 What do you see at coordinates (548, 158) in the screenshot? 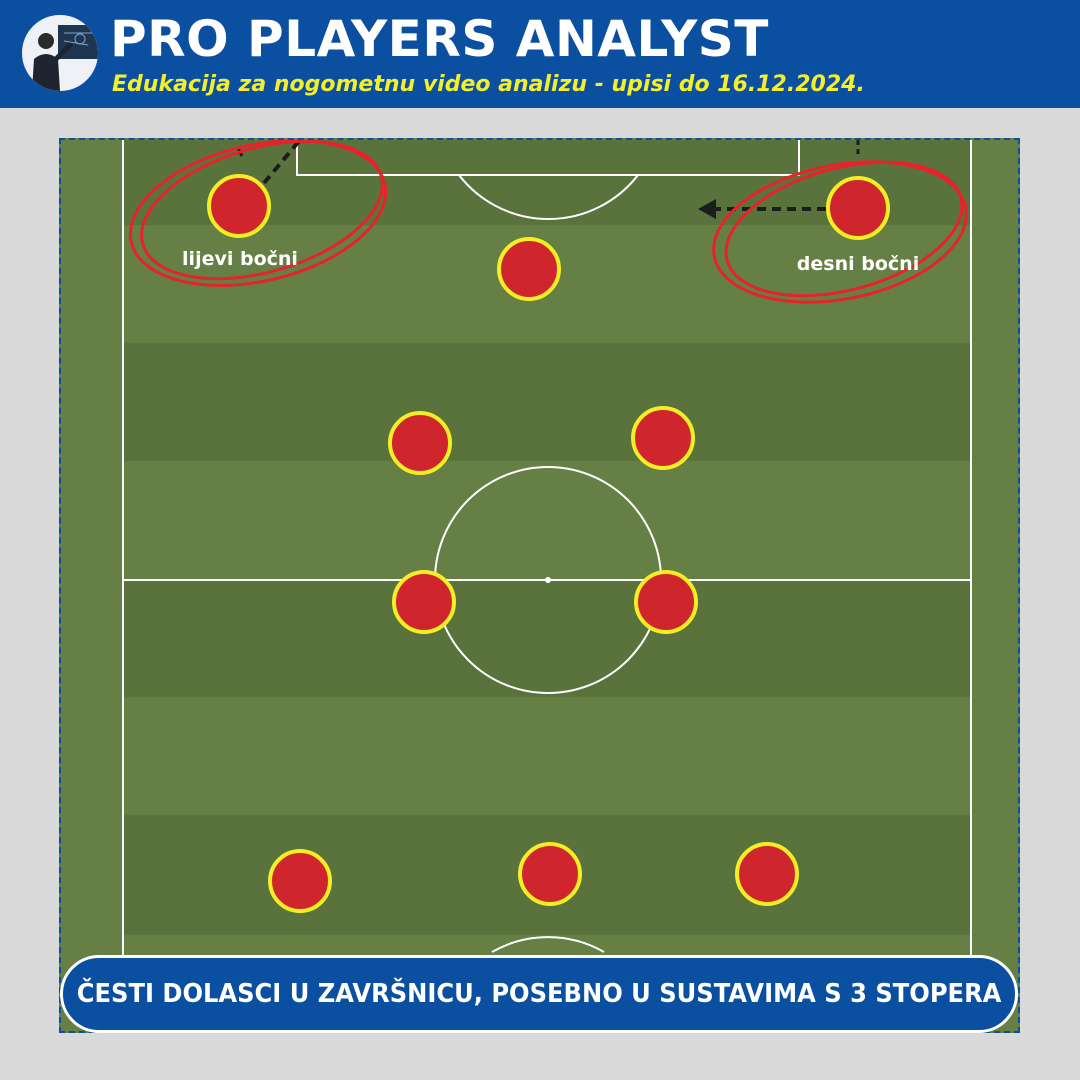
I see `penalty-box` at bounding box center [548, 158].